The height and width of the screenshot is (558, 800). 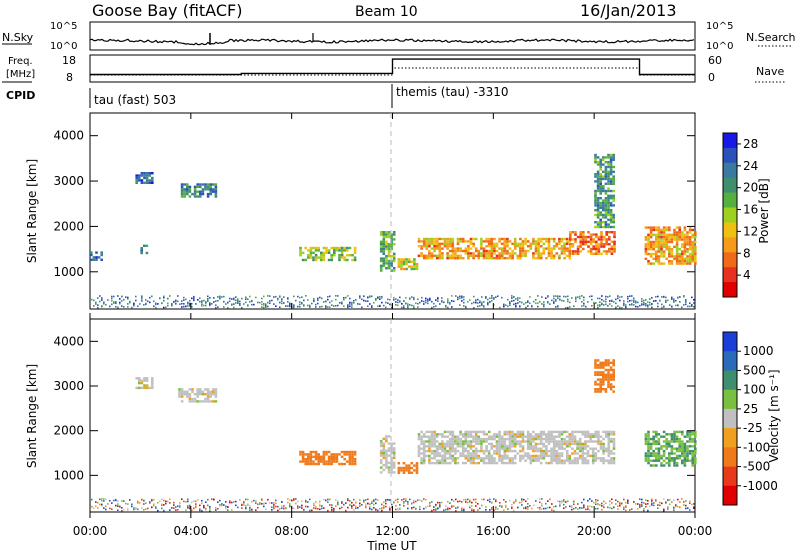 I want to click on nsky-tick-bottom: 10^0, so click(x=63, y=46).